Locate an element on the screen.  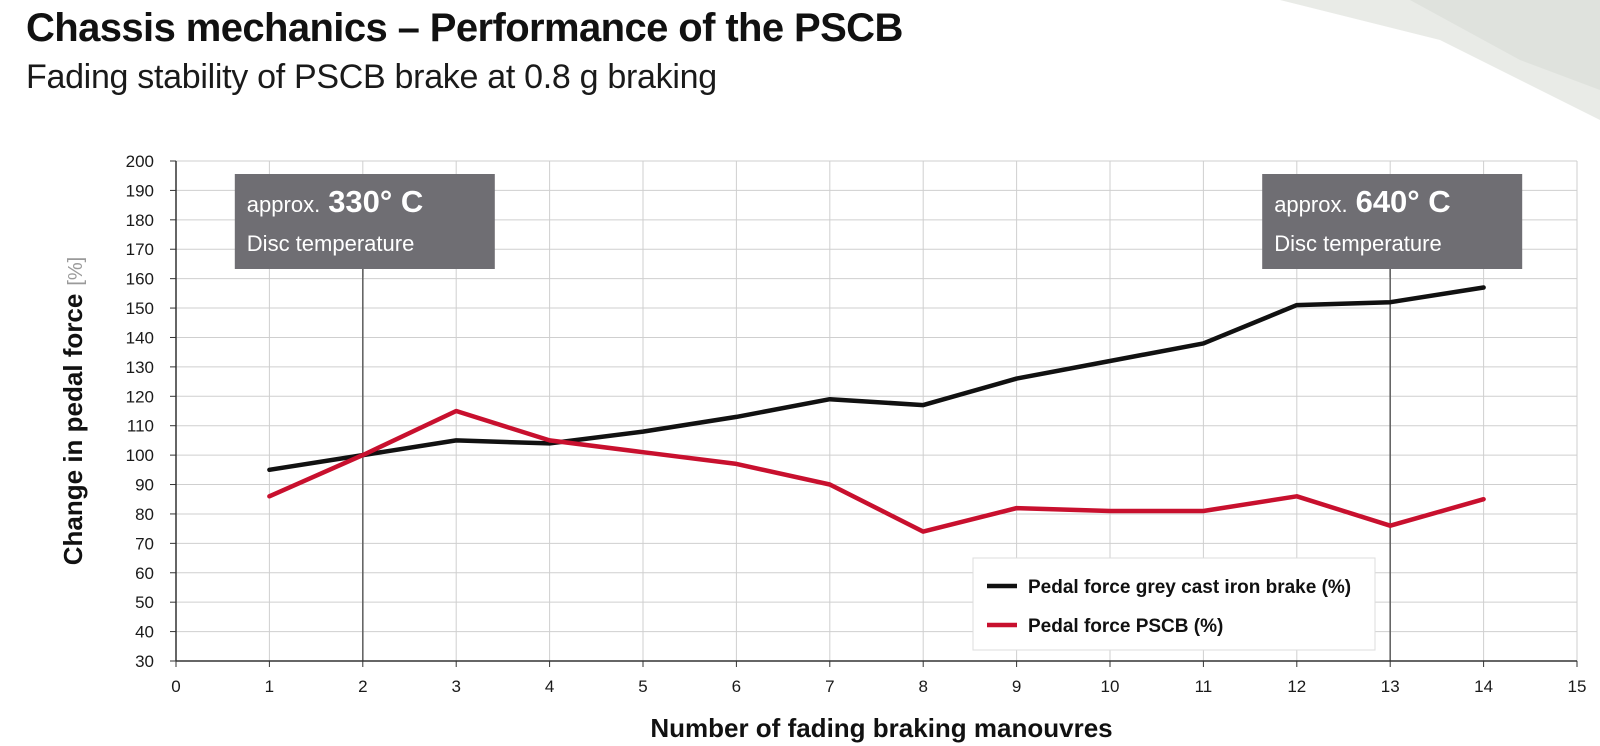
y-tick-label: 170 is located at coordinates (140, 249).